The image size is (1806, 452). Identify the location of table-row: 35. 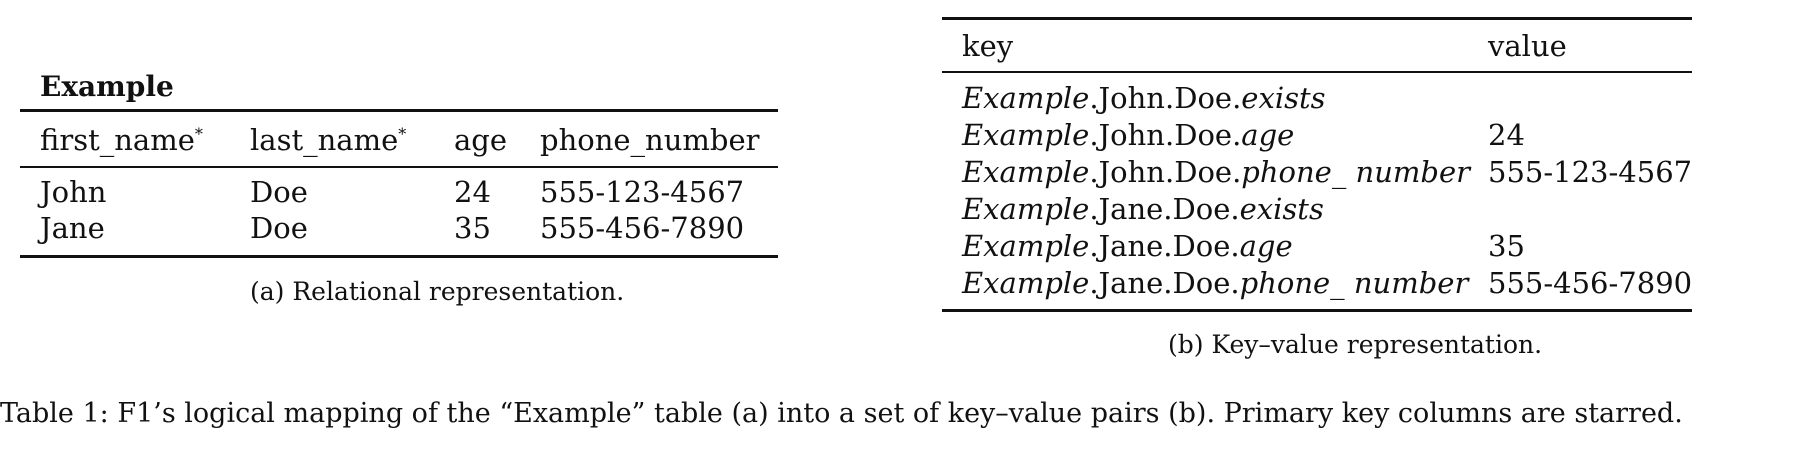
(472, 228).